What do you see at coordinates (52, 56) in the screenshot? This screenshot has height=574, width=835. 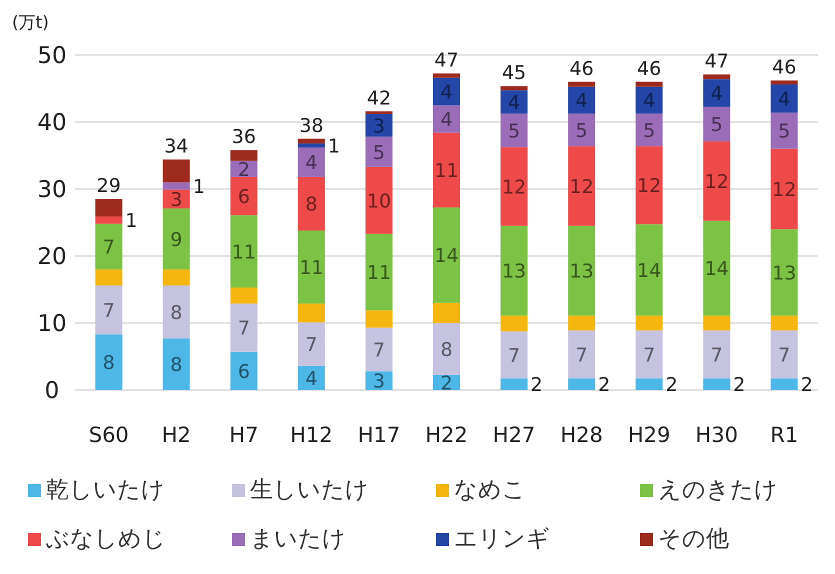 I see `y-tick-label: 50` at bounding box center [52, 56].